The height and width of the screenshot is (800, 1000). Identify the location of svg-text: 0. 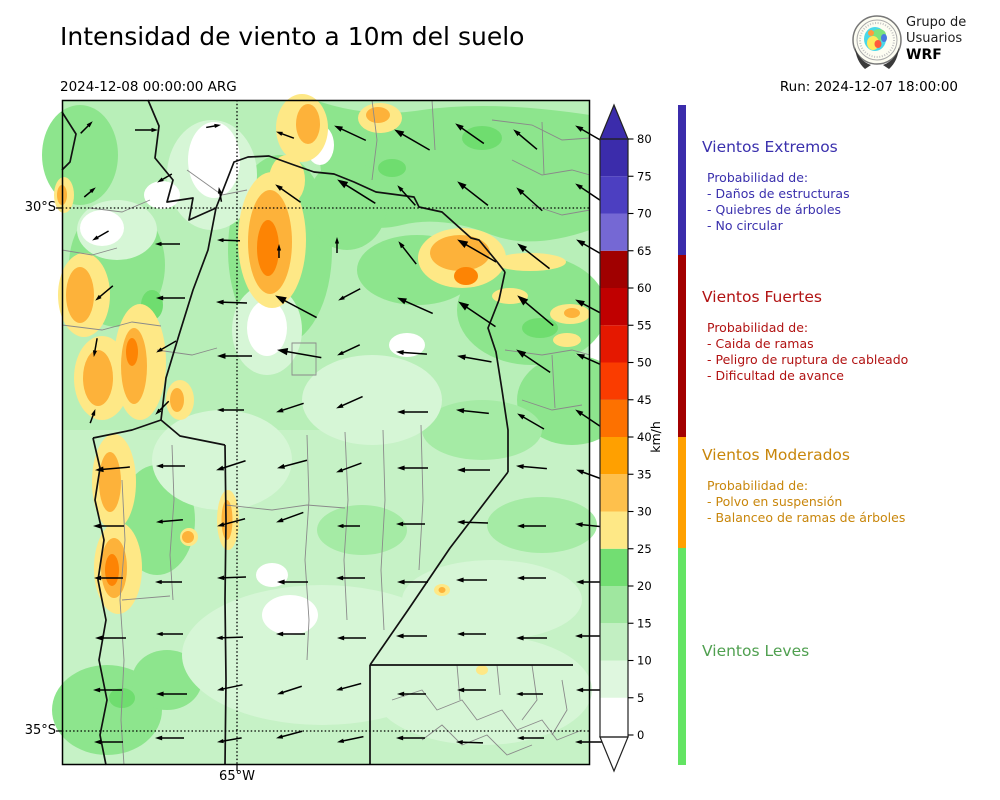
(640, 735).